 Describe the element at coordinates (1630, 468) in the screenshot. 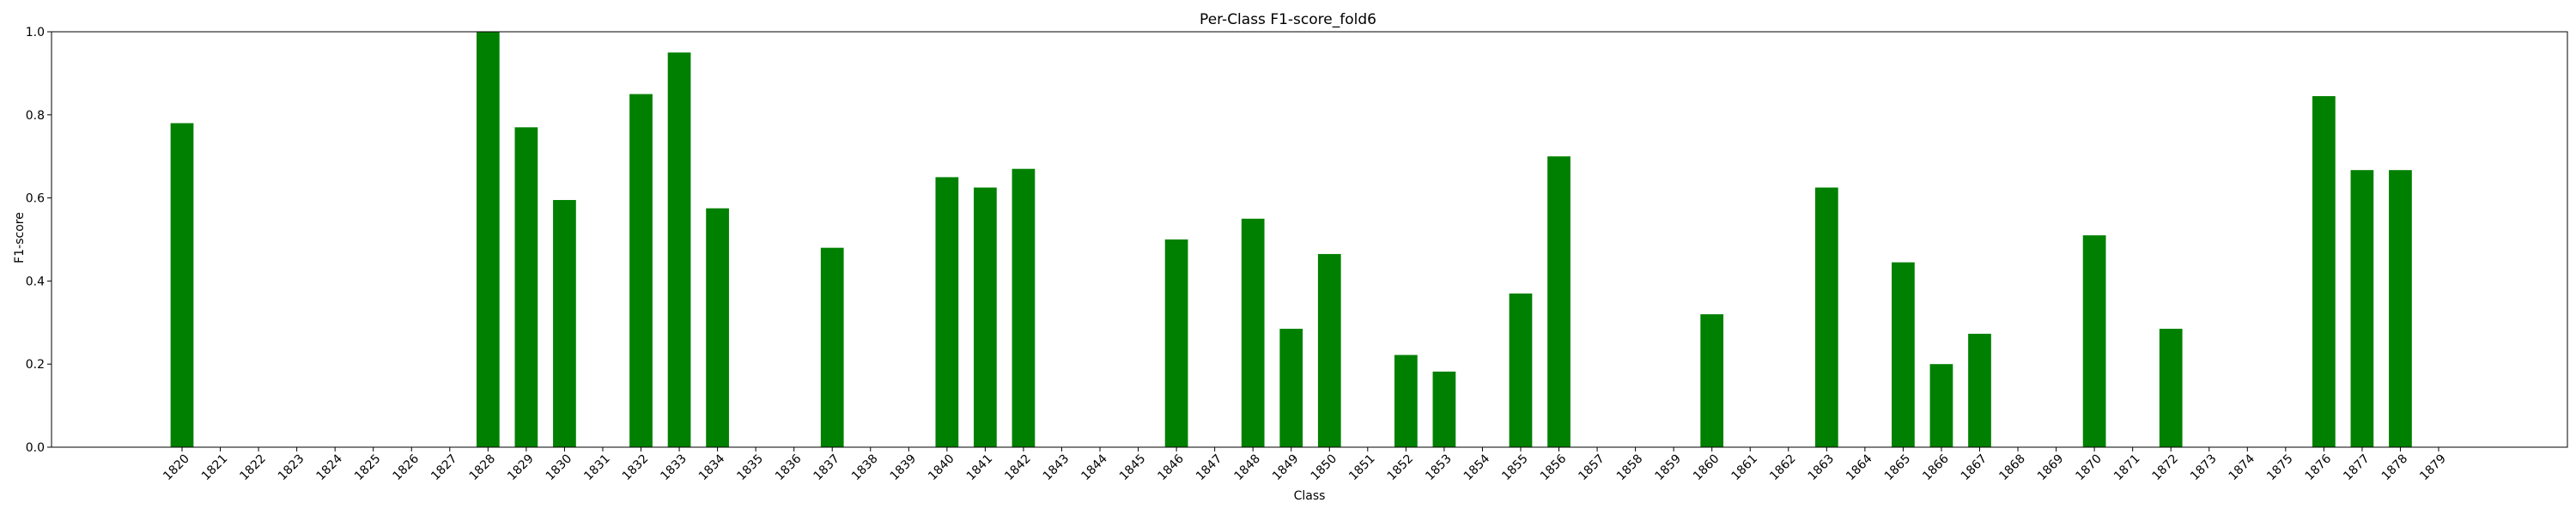

I see `x-tick-label: 1858` at that location.